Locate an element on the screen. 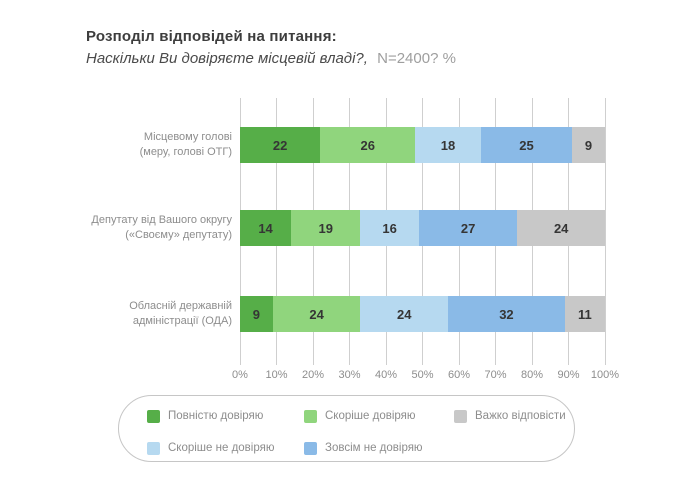 The image size is (699, 501). bar-segment: 25 is located at coordinates (526, 145).